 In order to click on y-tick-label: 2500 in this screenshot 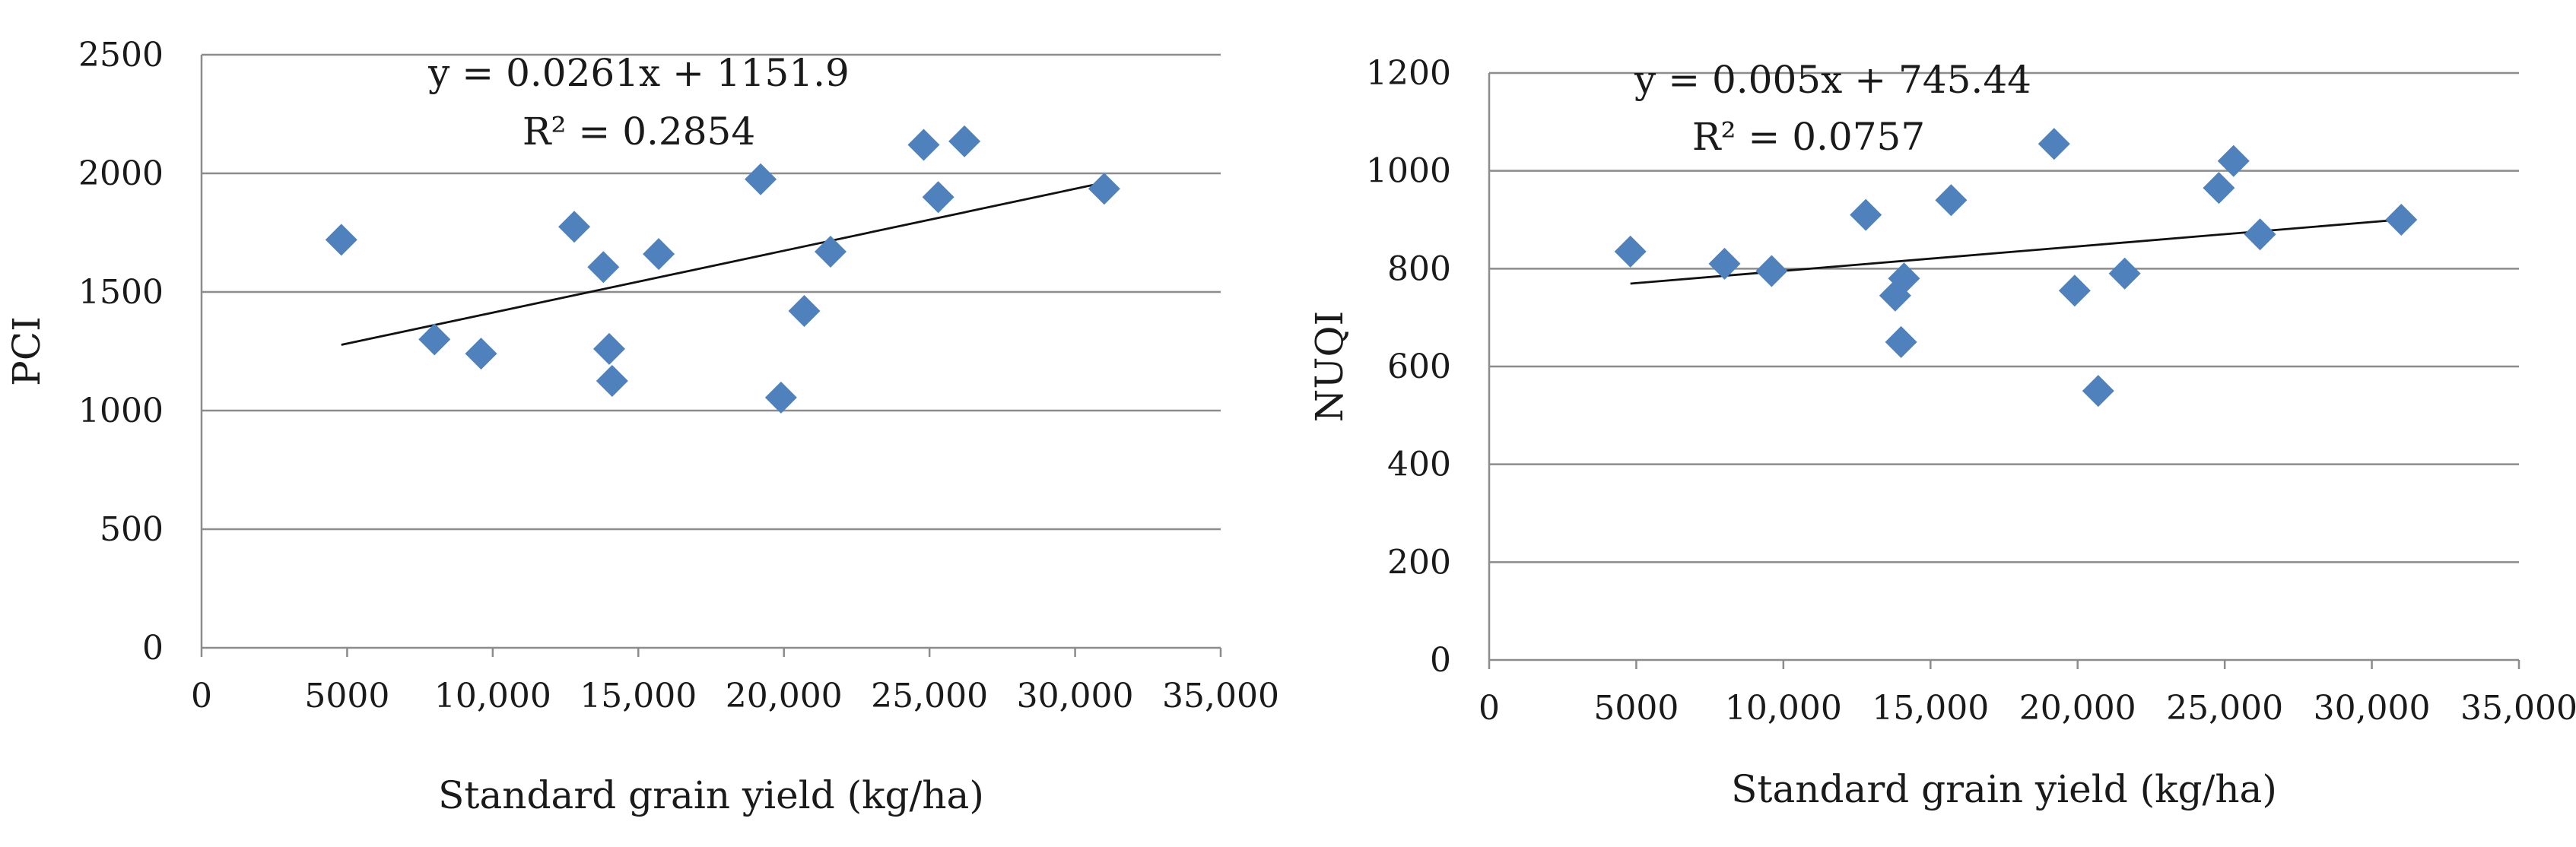, I will do `click(121, 55)`.